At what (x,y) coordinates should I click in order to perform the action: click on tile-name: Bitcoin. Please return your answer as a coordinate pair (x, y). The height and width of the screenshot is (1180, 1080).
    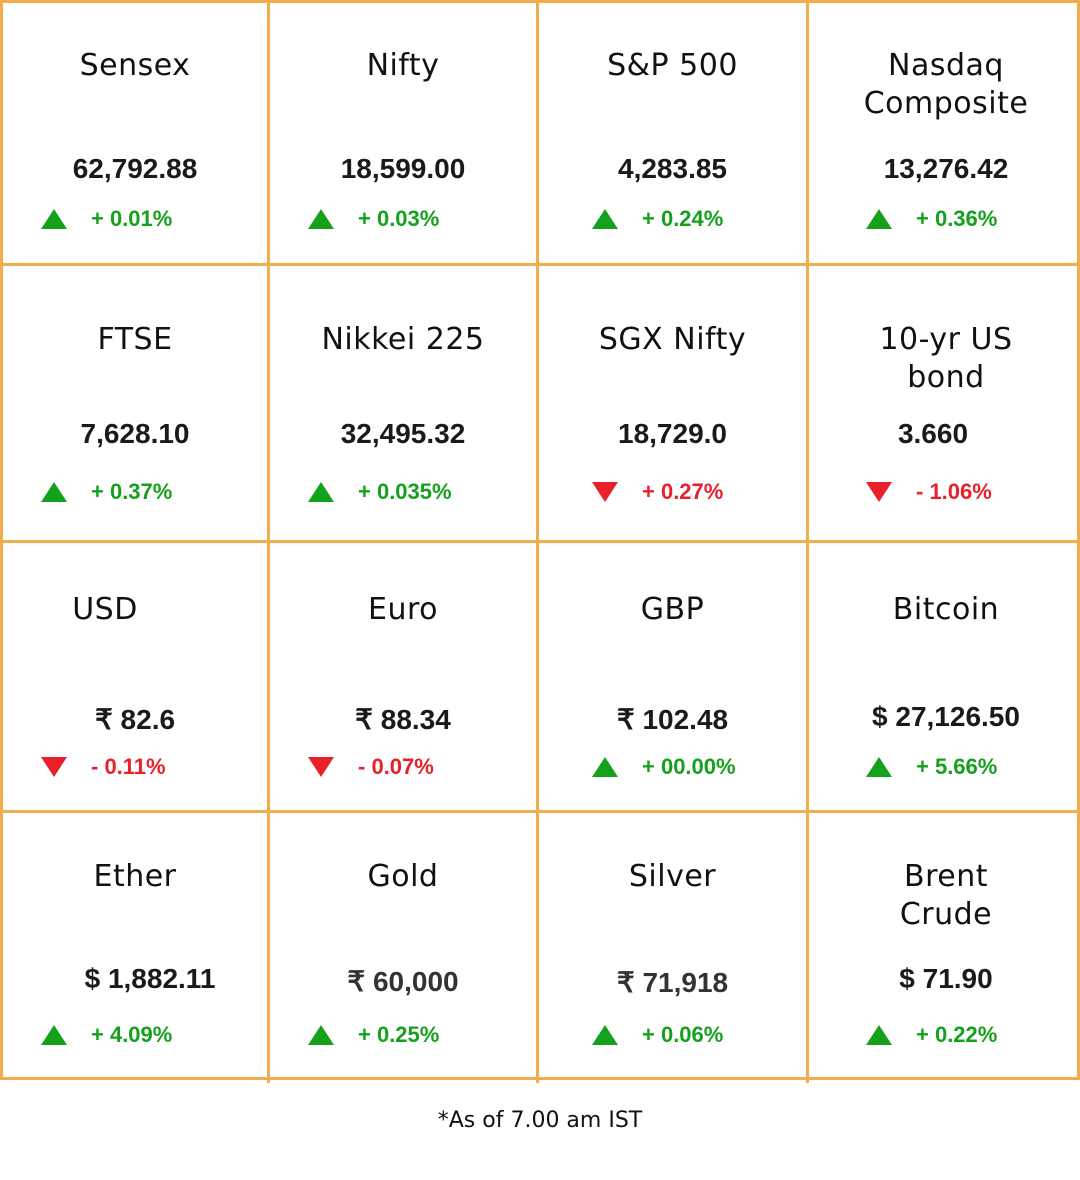
    Looking at the image, I should click on (946, 609).